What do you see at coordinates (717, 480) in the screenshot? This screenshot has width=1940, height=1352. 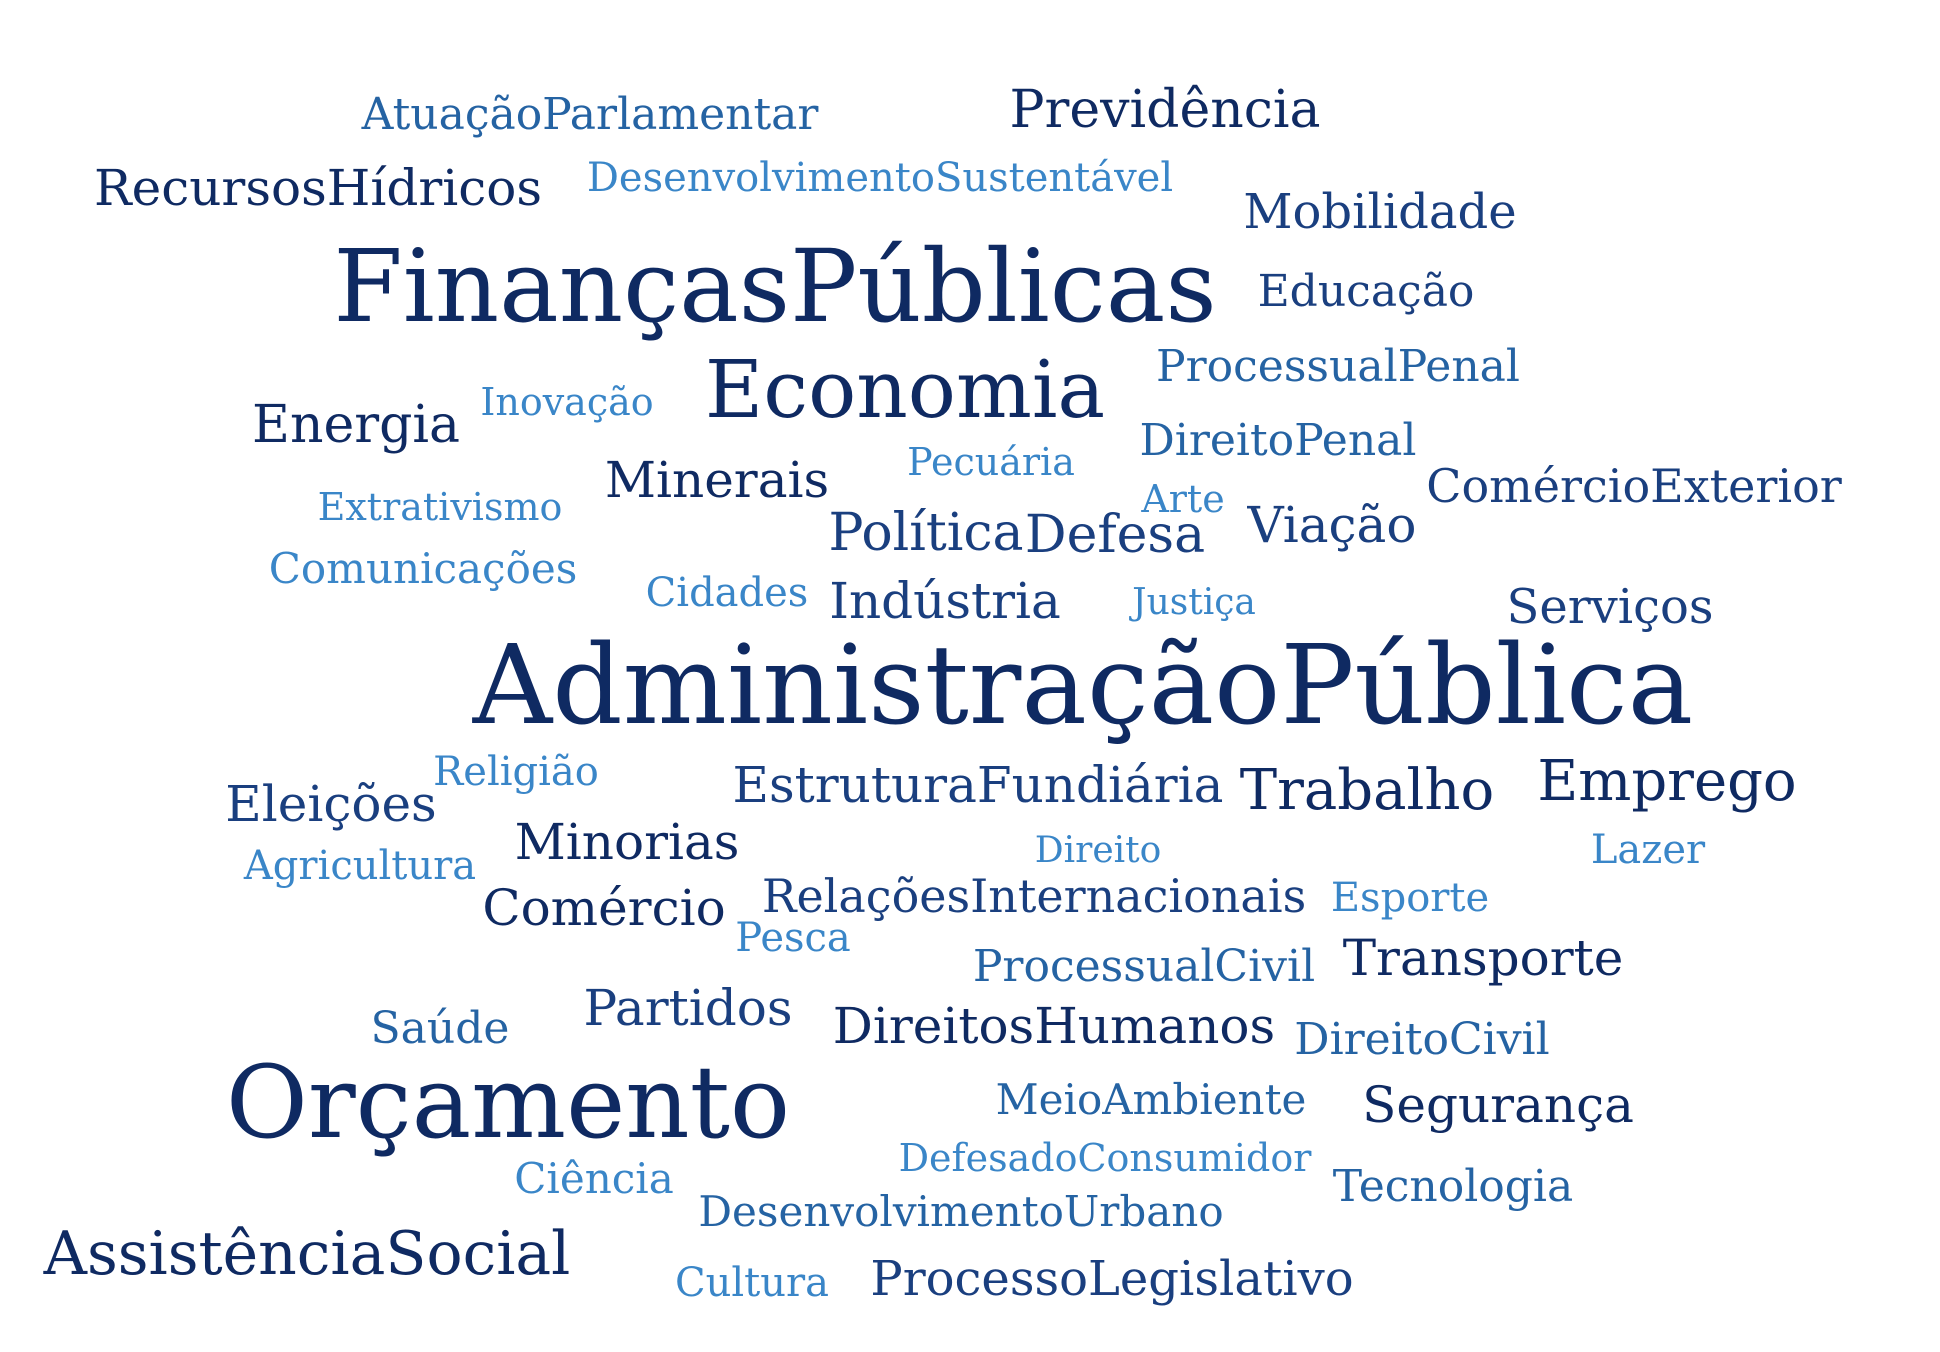 I see `cloud-word: Minerais` at bounding box center [717, 480].